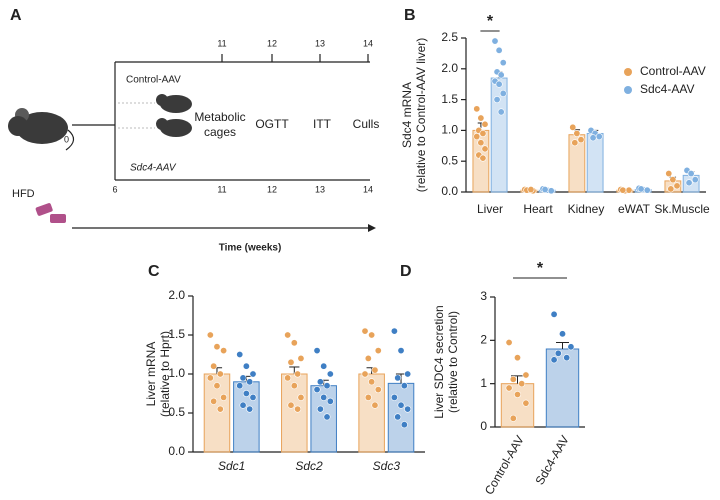  I want to click on x-tick-label: Control-AAV, so click(504, 464).